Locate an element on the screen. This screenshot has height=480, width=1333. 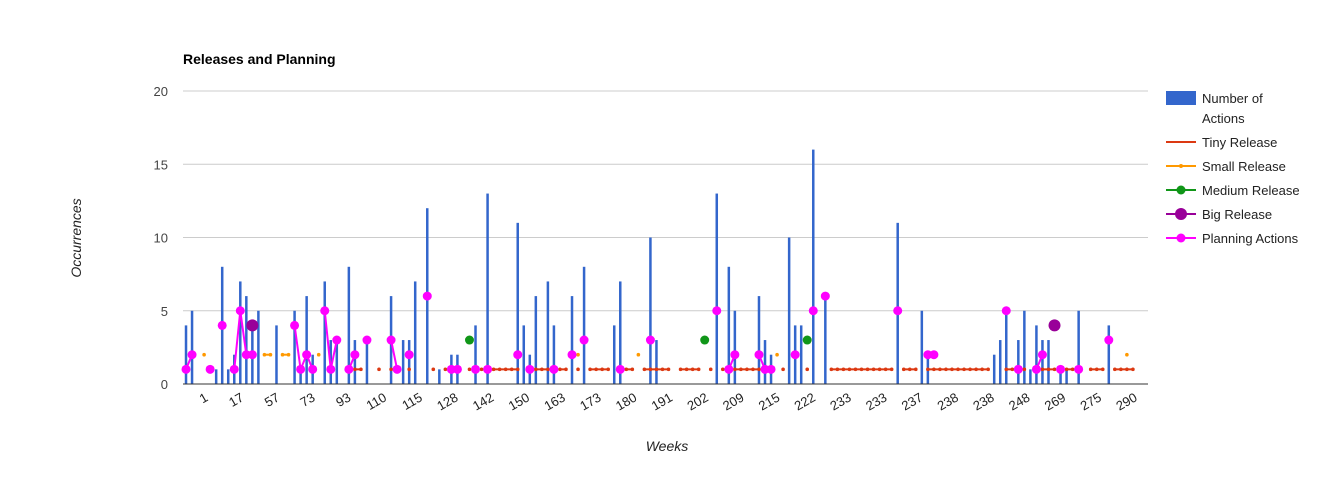
legend-item-tiny: Tiny Release is located at coordinates (1221, 142).